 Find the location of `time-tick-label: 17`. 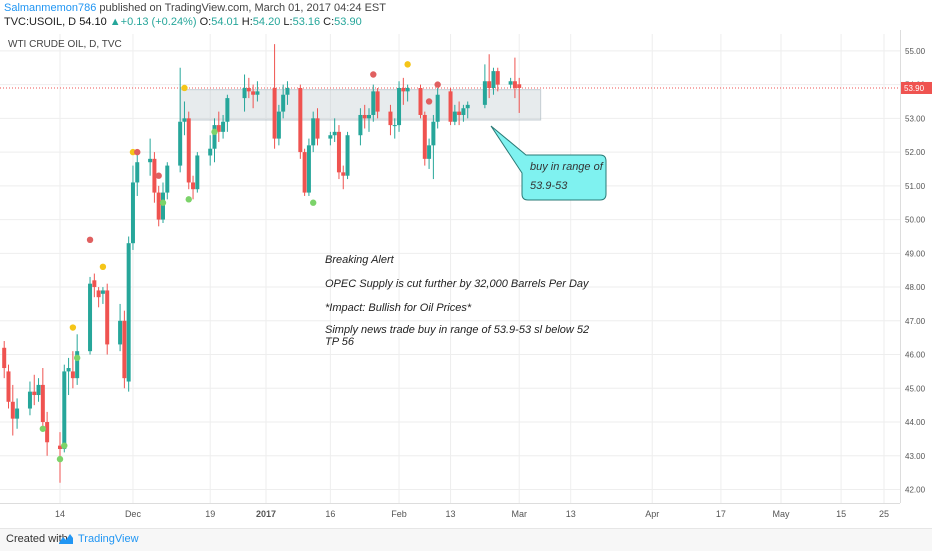

time-tick-label: 17 is located at coordinates (721, 514).